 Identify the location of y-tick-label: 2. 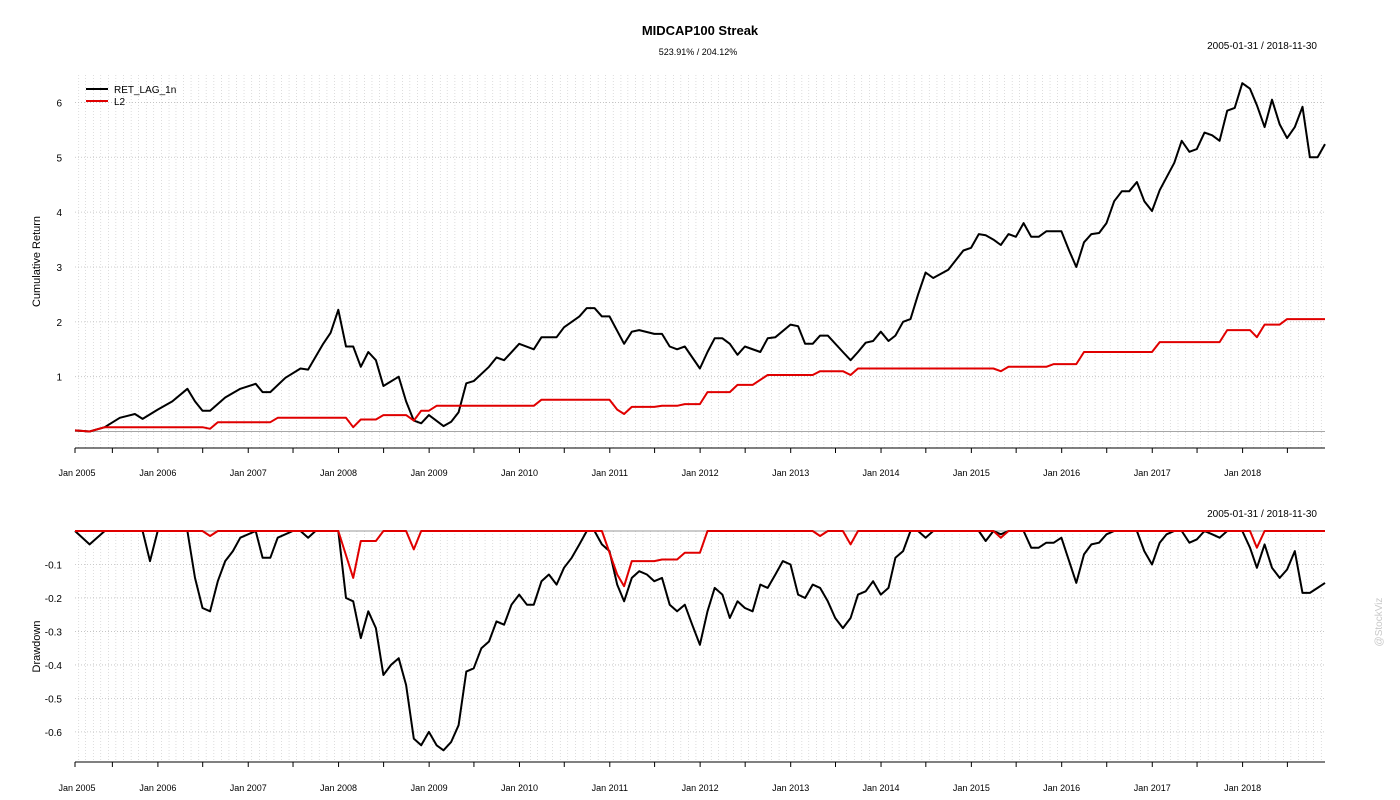
(59, 323).